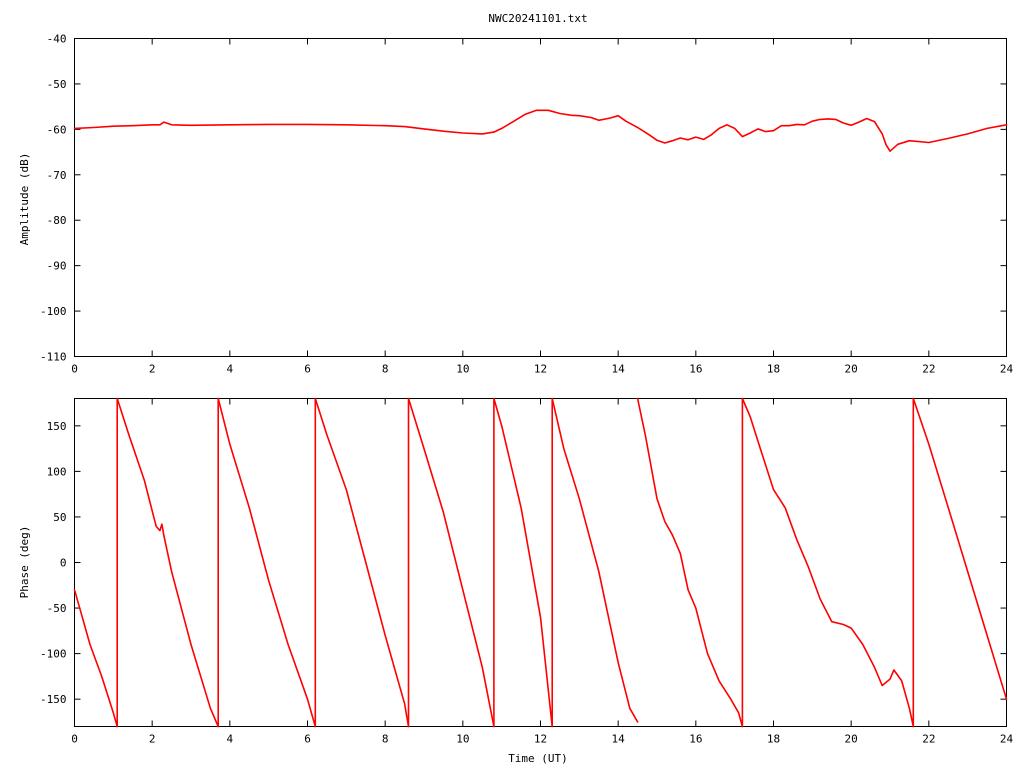 Image resolution: width=1024 pixels, height=768 pixels. What do you see at coordinates (57, 266) in the screenshot?
I see `amplitude-y-tick-label: -90` at bounding box center [57, 266].